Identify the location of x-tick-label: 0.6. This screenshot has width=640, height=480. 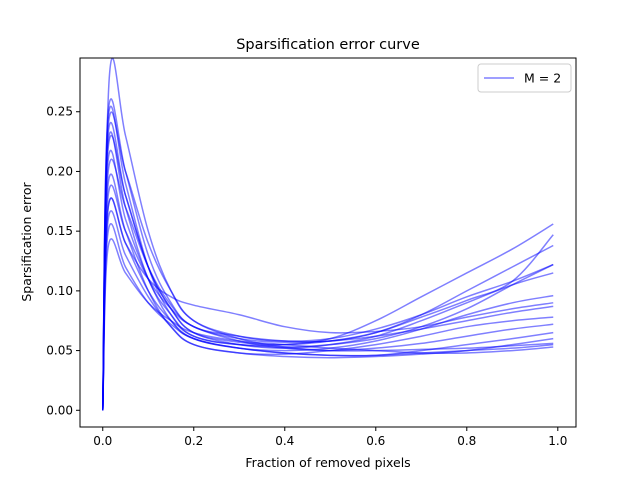
(375, 441).